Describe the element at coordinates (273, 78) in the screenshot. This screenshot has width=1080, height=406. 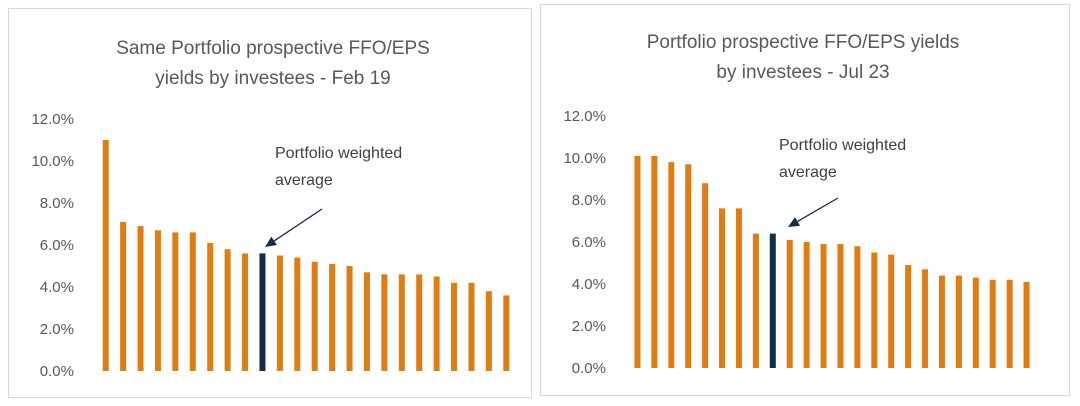
I see `chart-title-line-2: yields by investees - Feb 19` at that location.